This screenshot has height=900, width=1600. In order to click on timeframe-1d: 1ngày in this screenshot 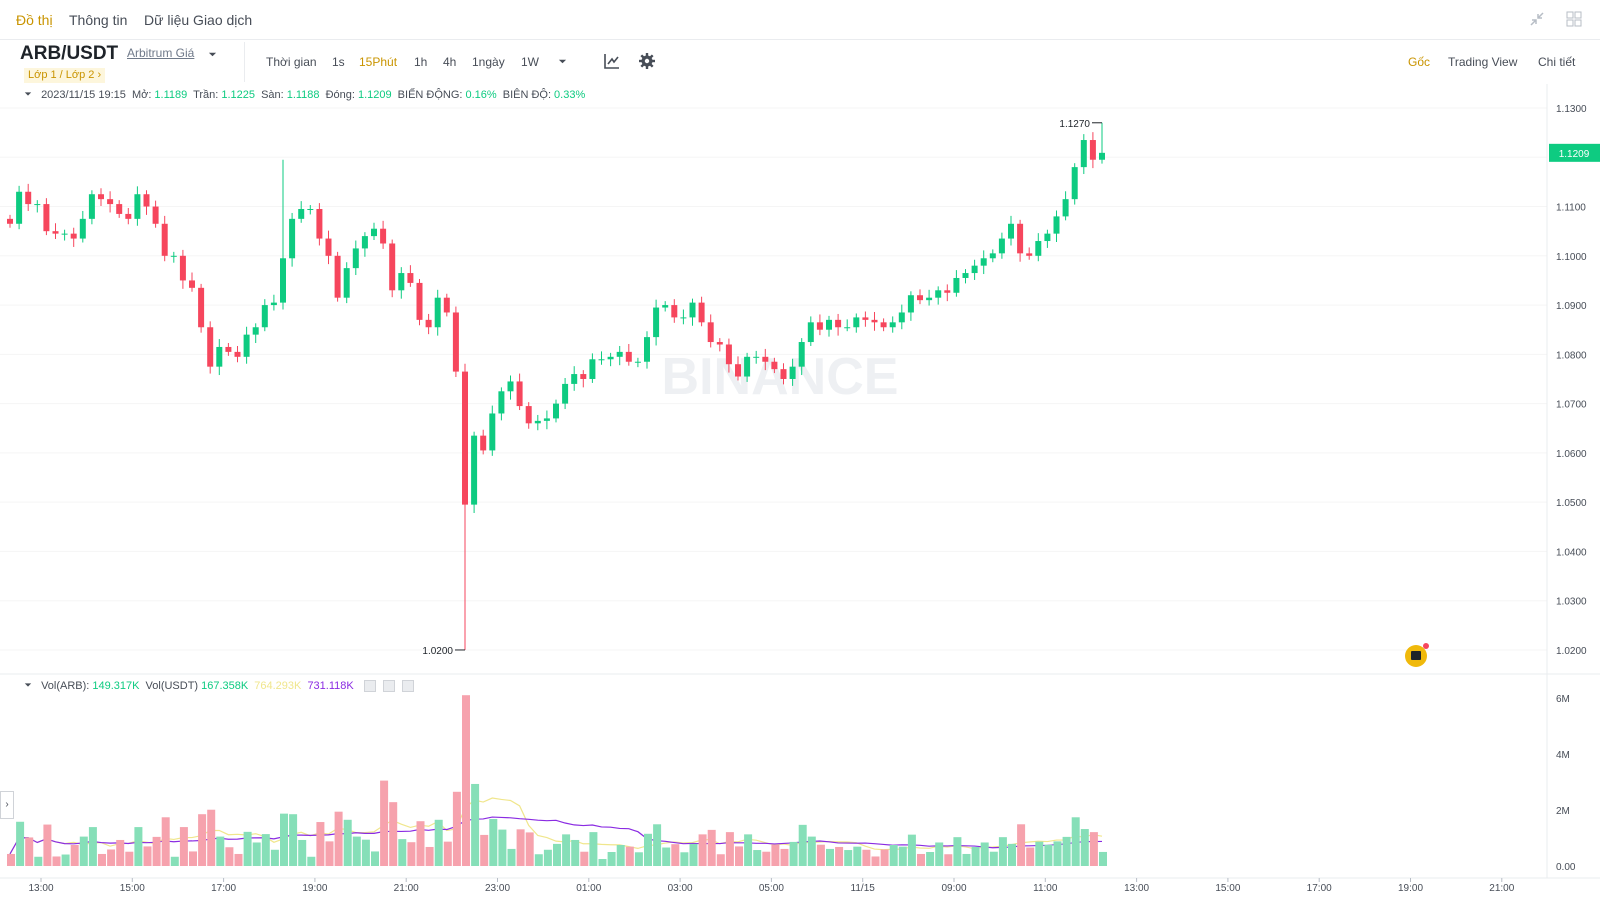, I will do `click(488, 62)`.